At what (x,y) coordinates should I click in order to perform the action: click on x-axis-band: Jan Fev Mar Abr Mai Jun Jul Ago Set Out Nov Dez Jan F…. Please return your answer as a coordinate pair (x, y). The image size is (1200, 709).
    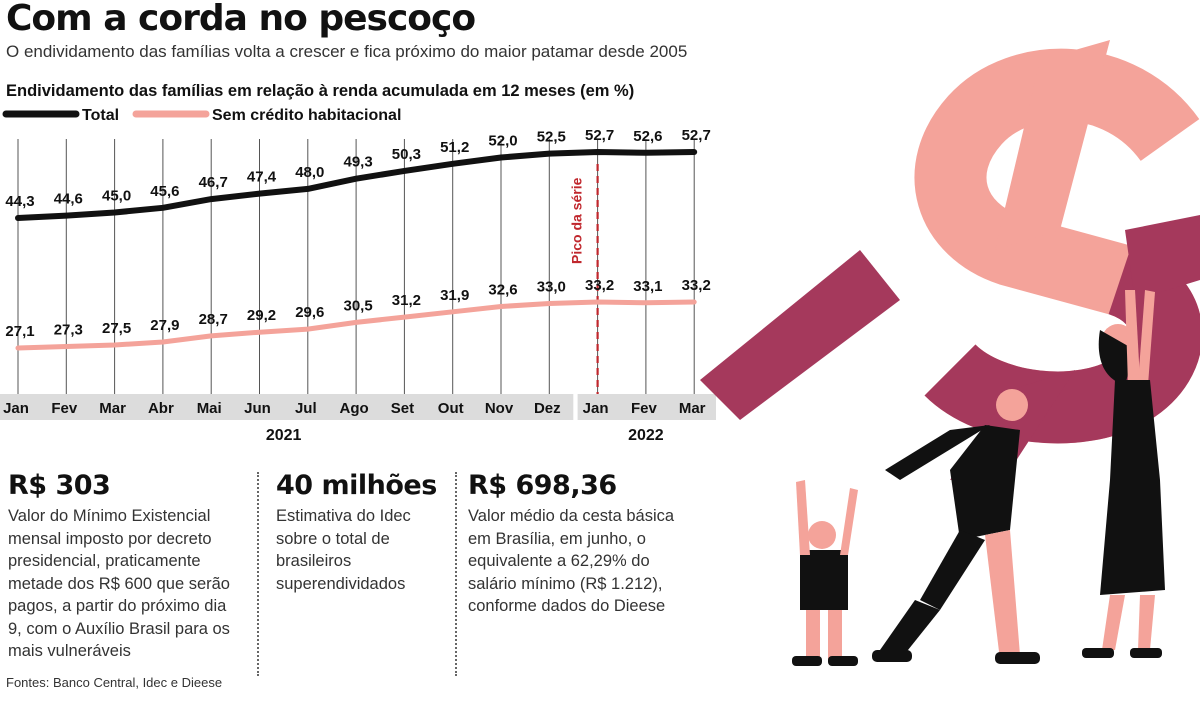
    Looking at the image, I should click on (358, 419).